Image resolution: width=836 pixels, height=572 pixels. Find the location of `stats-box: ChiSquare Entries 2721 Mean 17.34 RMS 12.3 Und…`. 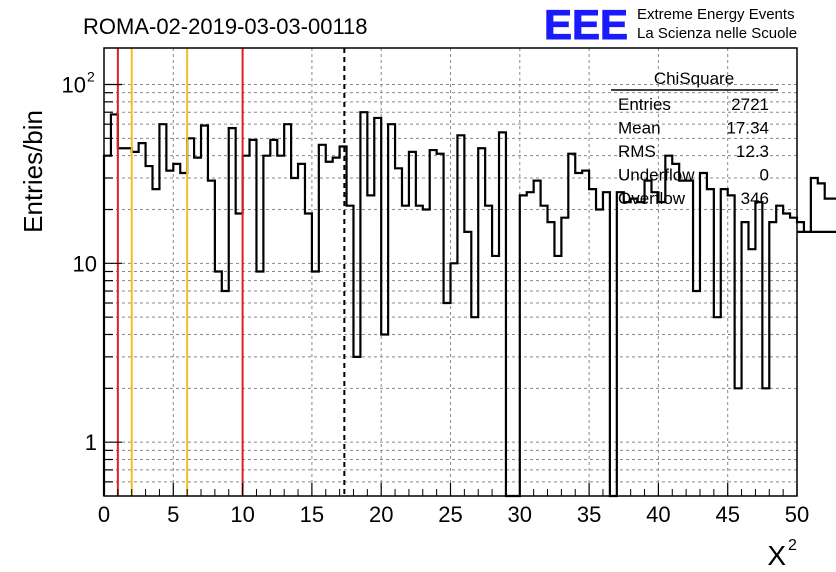

stats-box: ChiSquare Entries 2721 Mean 17.34 RMS 12.3 Und… is located at coordinates (694, 138).